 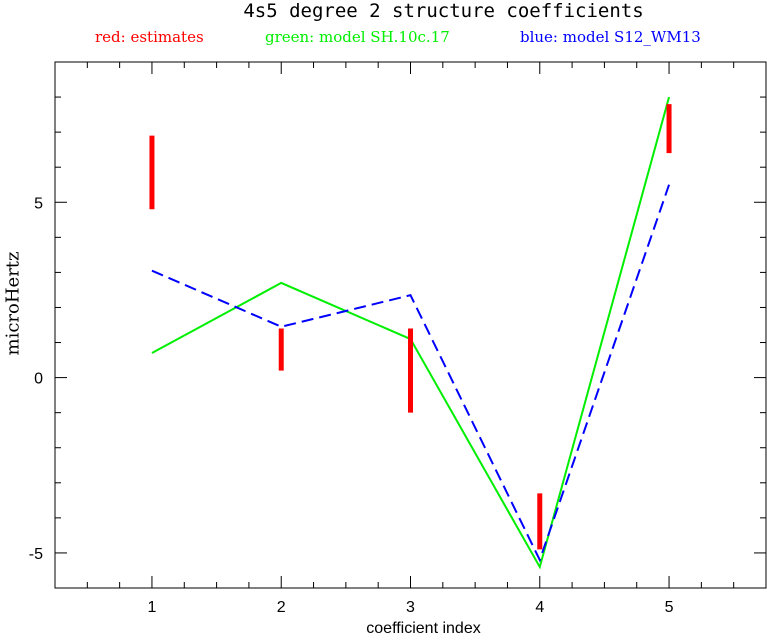 I want to click on legend-model-sh: green: model SH.10c.17, so click(x=357, y=37).